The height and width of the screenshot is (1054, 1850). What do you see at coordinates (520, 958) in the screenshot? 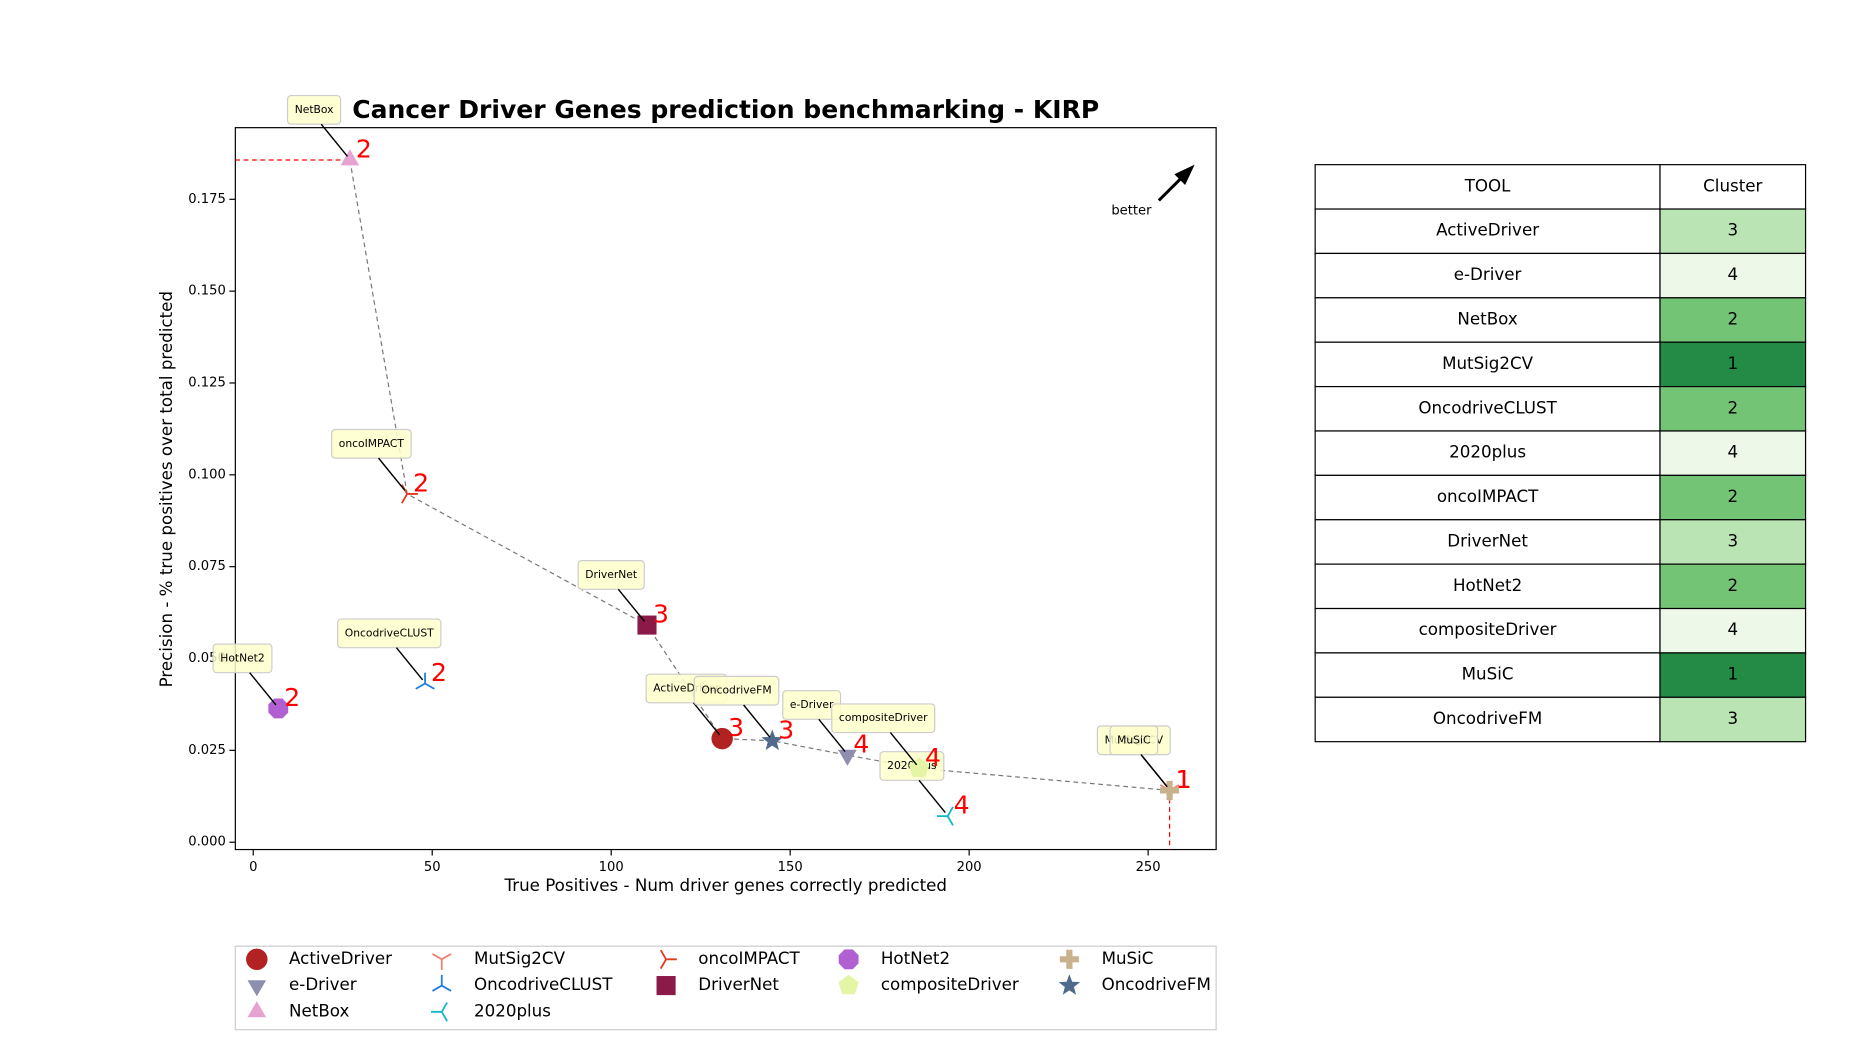
I see `legend-label: MutSig2CV` at bounding box center [520, 958].